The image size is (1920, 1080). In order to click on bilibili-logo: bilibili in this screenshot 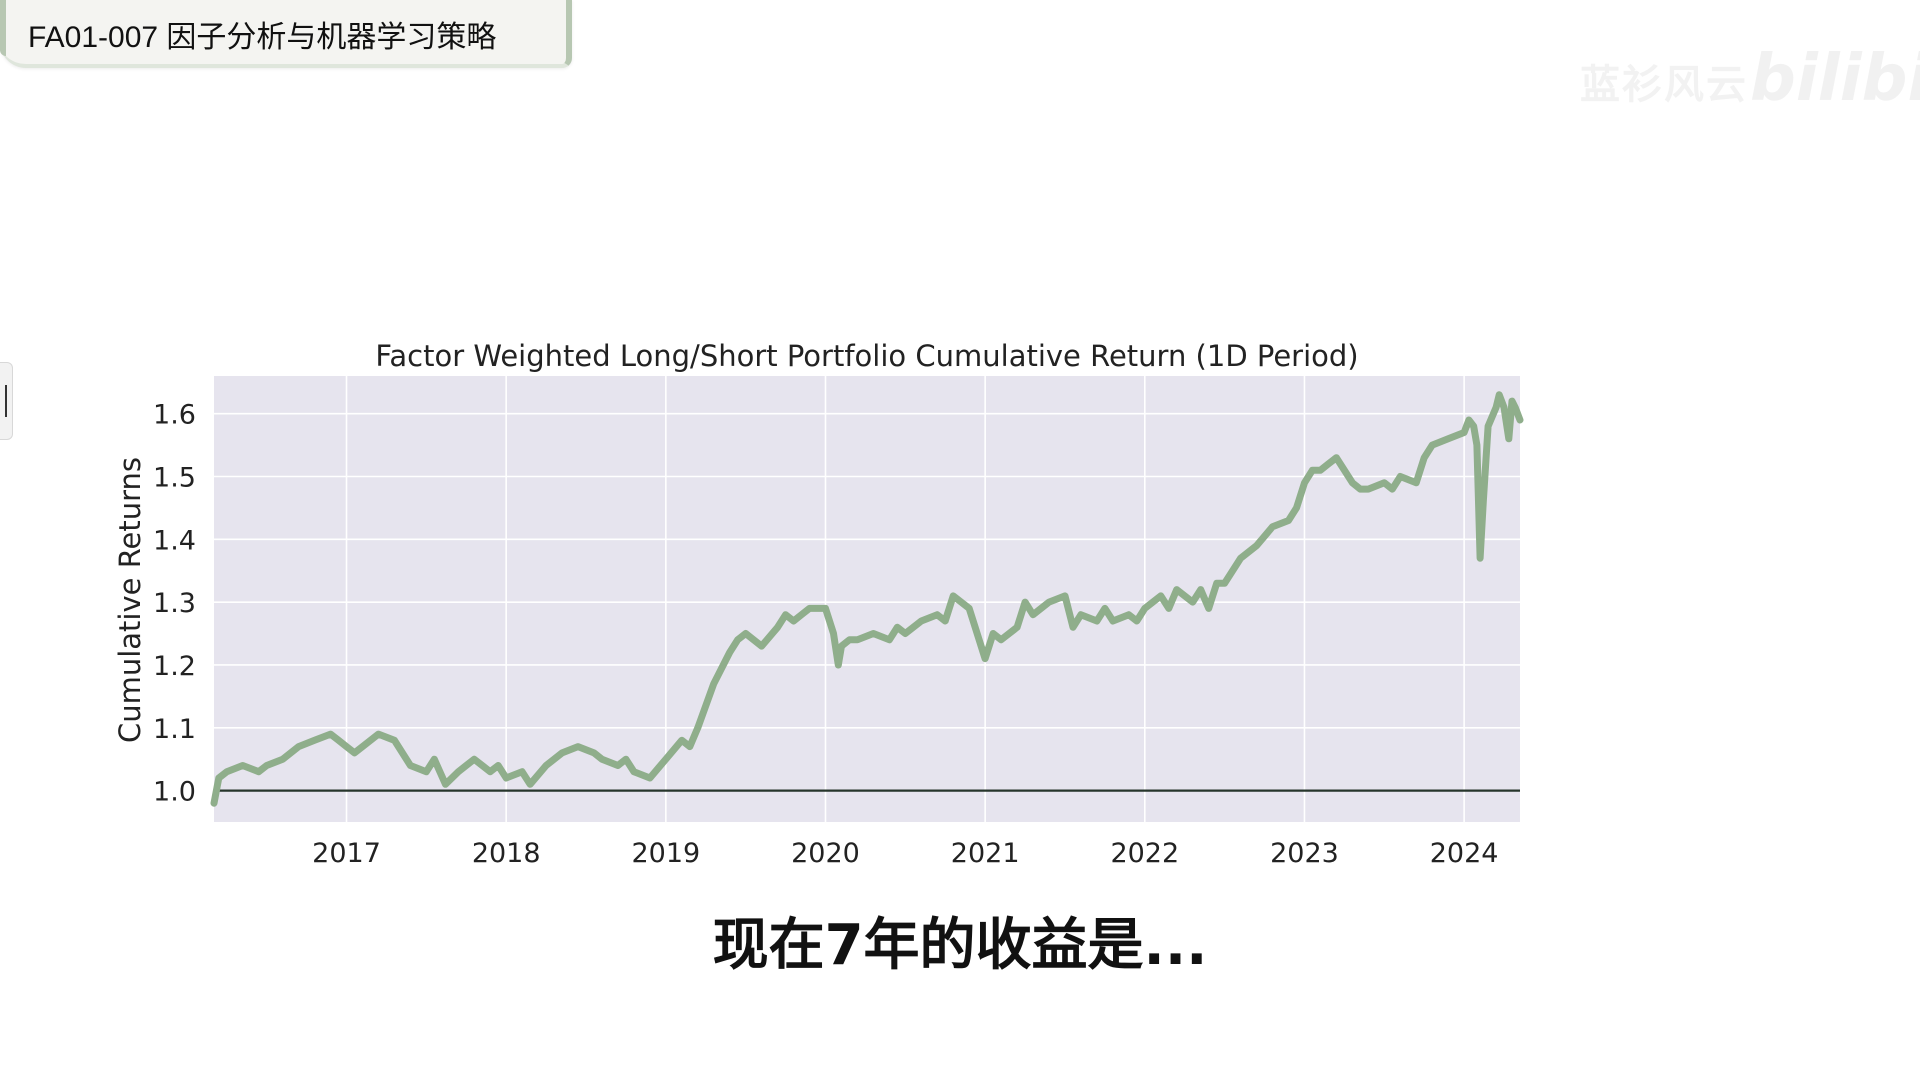, I will do `click(1835, 79)`.